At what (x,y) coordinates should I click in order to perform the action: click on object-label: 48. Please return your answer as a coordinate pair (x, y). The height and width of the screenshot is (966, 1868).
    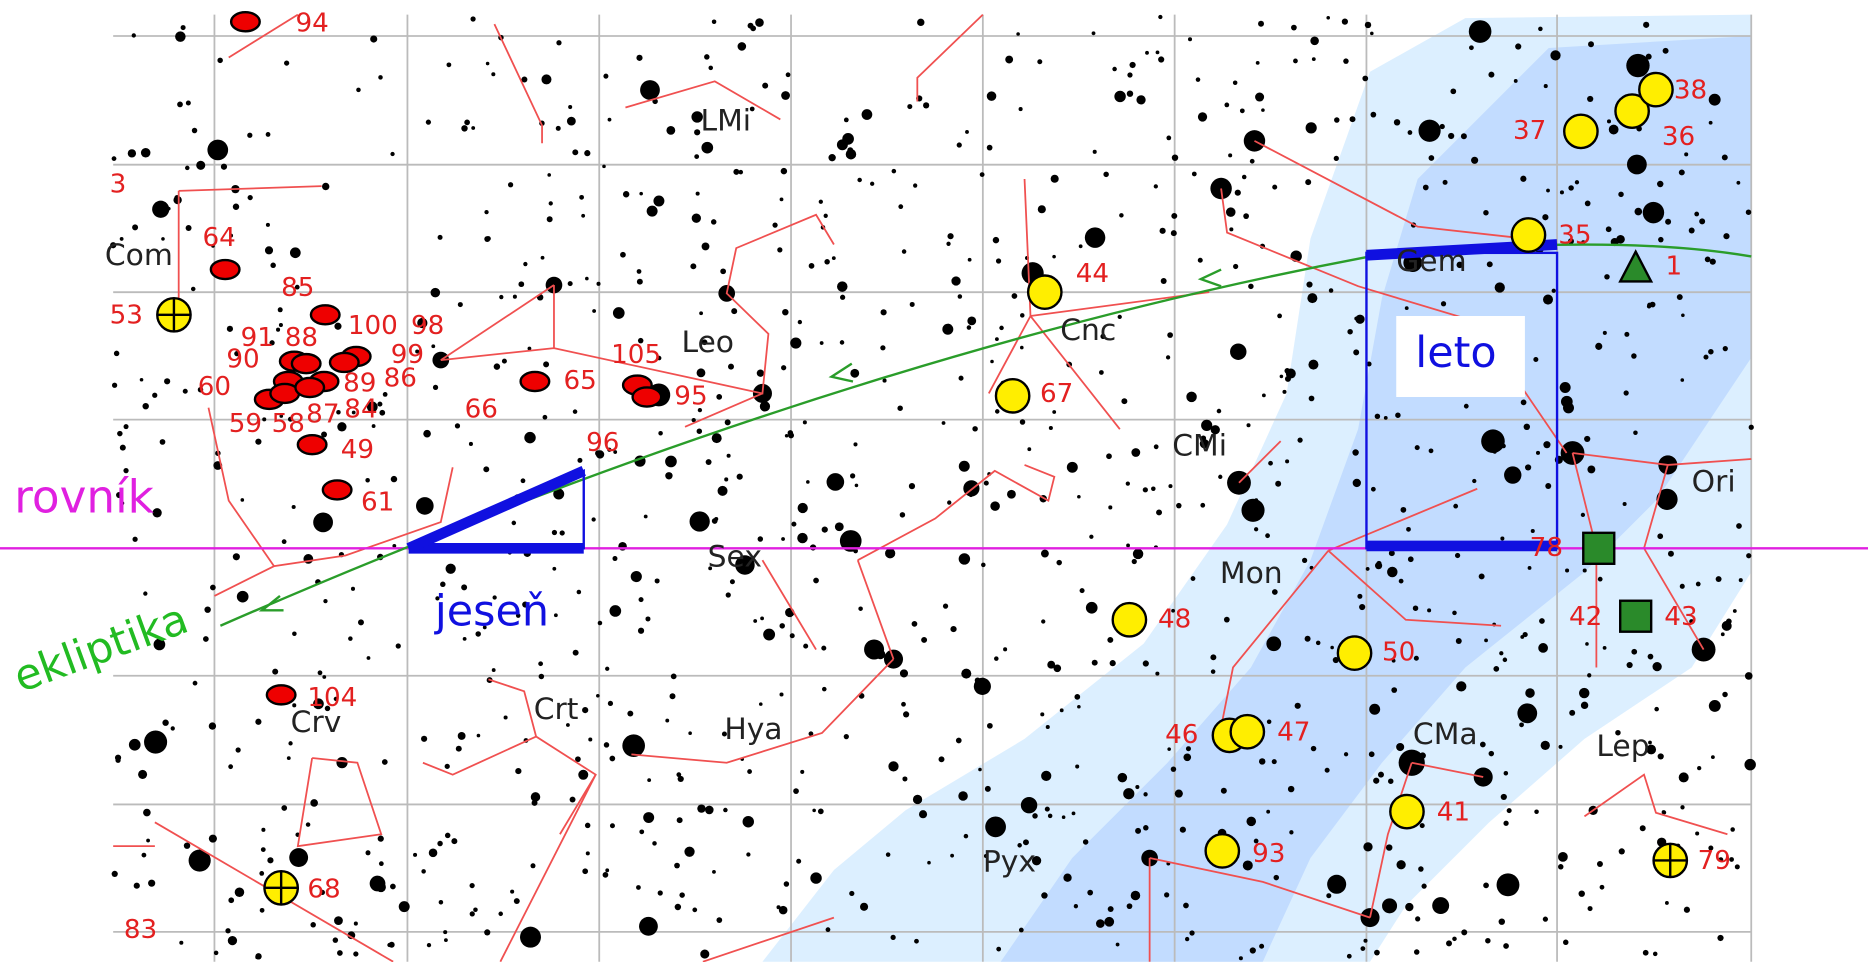
    Looking at the image, I should click on (1174, 619).